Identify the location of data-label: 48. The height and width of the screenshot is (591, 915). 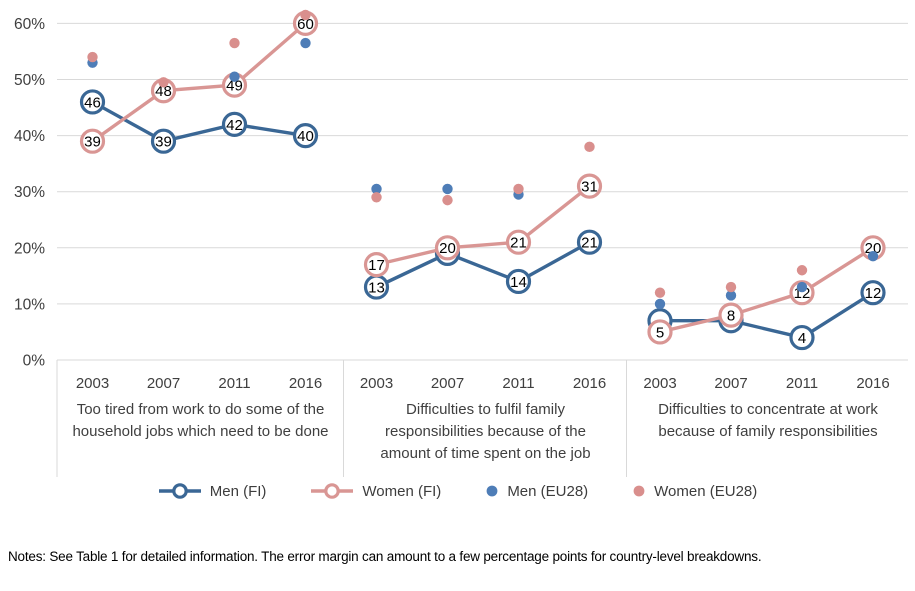
(163, 91).